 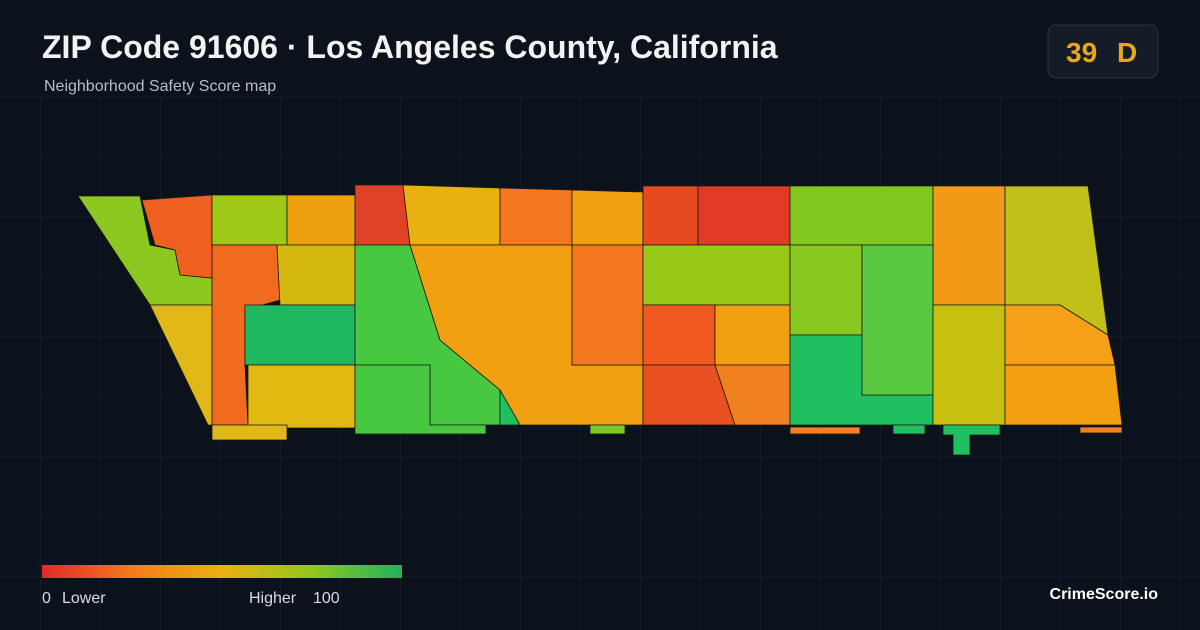 What do you see at coordinates (1104, 594) in the screenshot?
I see `brand: CrimeScore.io` at bounding box center [1104, 594].